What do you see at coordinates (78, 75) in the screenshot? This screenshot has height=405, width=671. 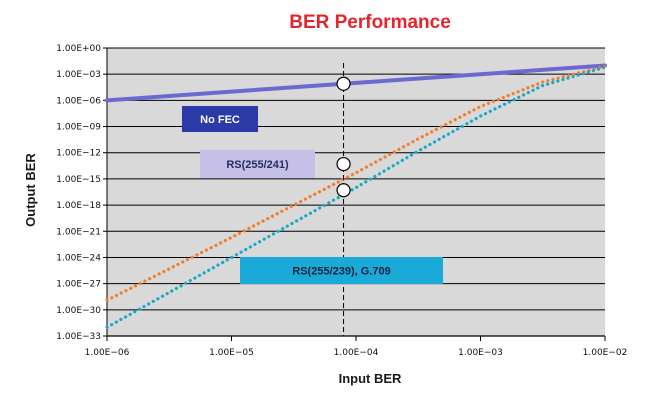 I see `y-tick-label: 1.00E−03` at bounding box center [78, 75].